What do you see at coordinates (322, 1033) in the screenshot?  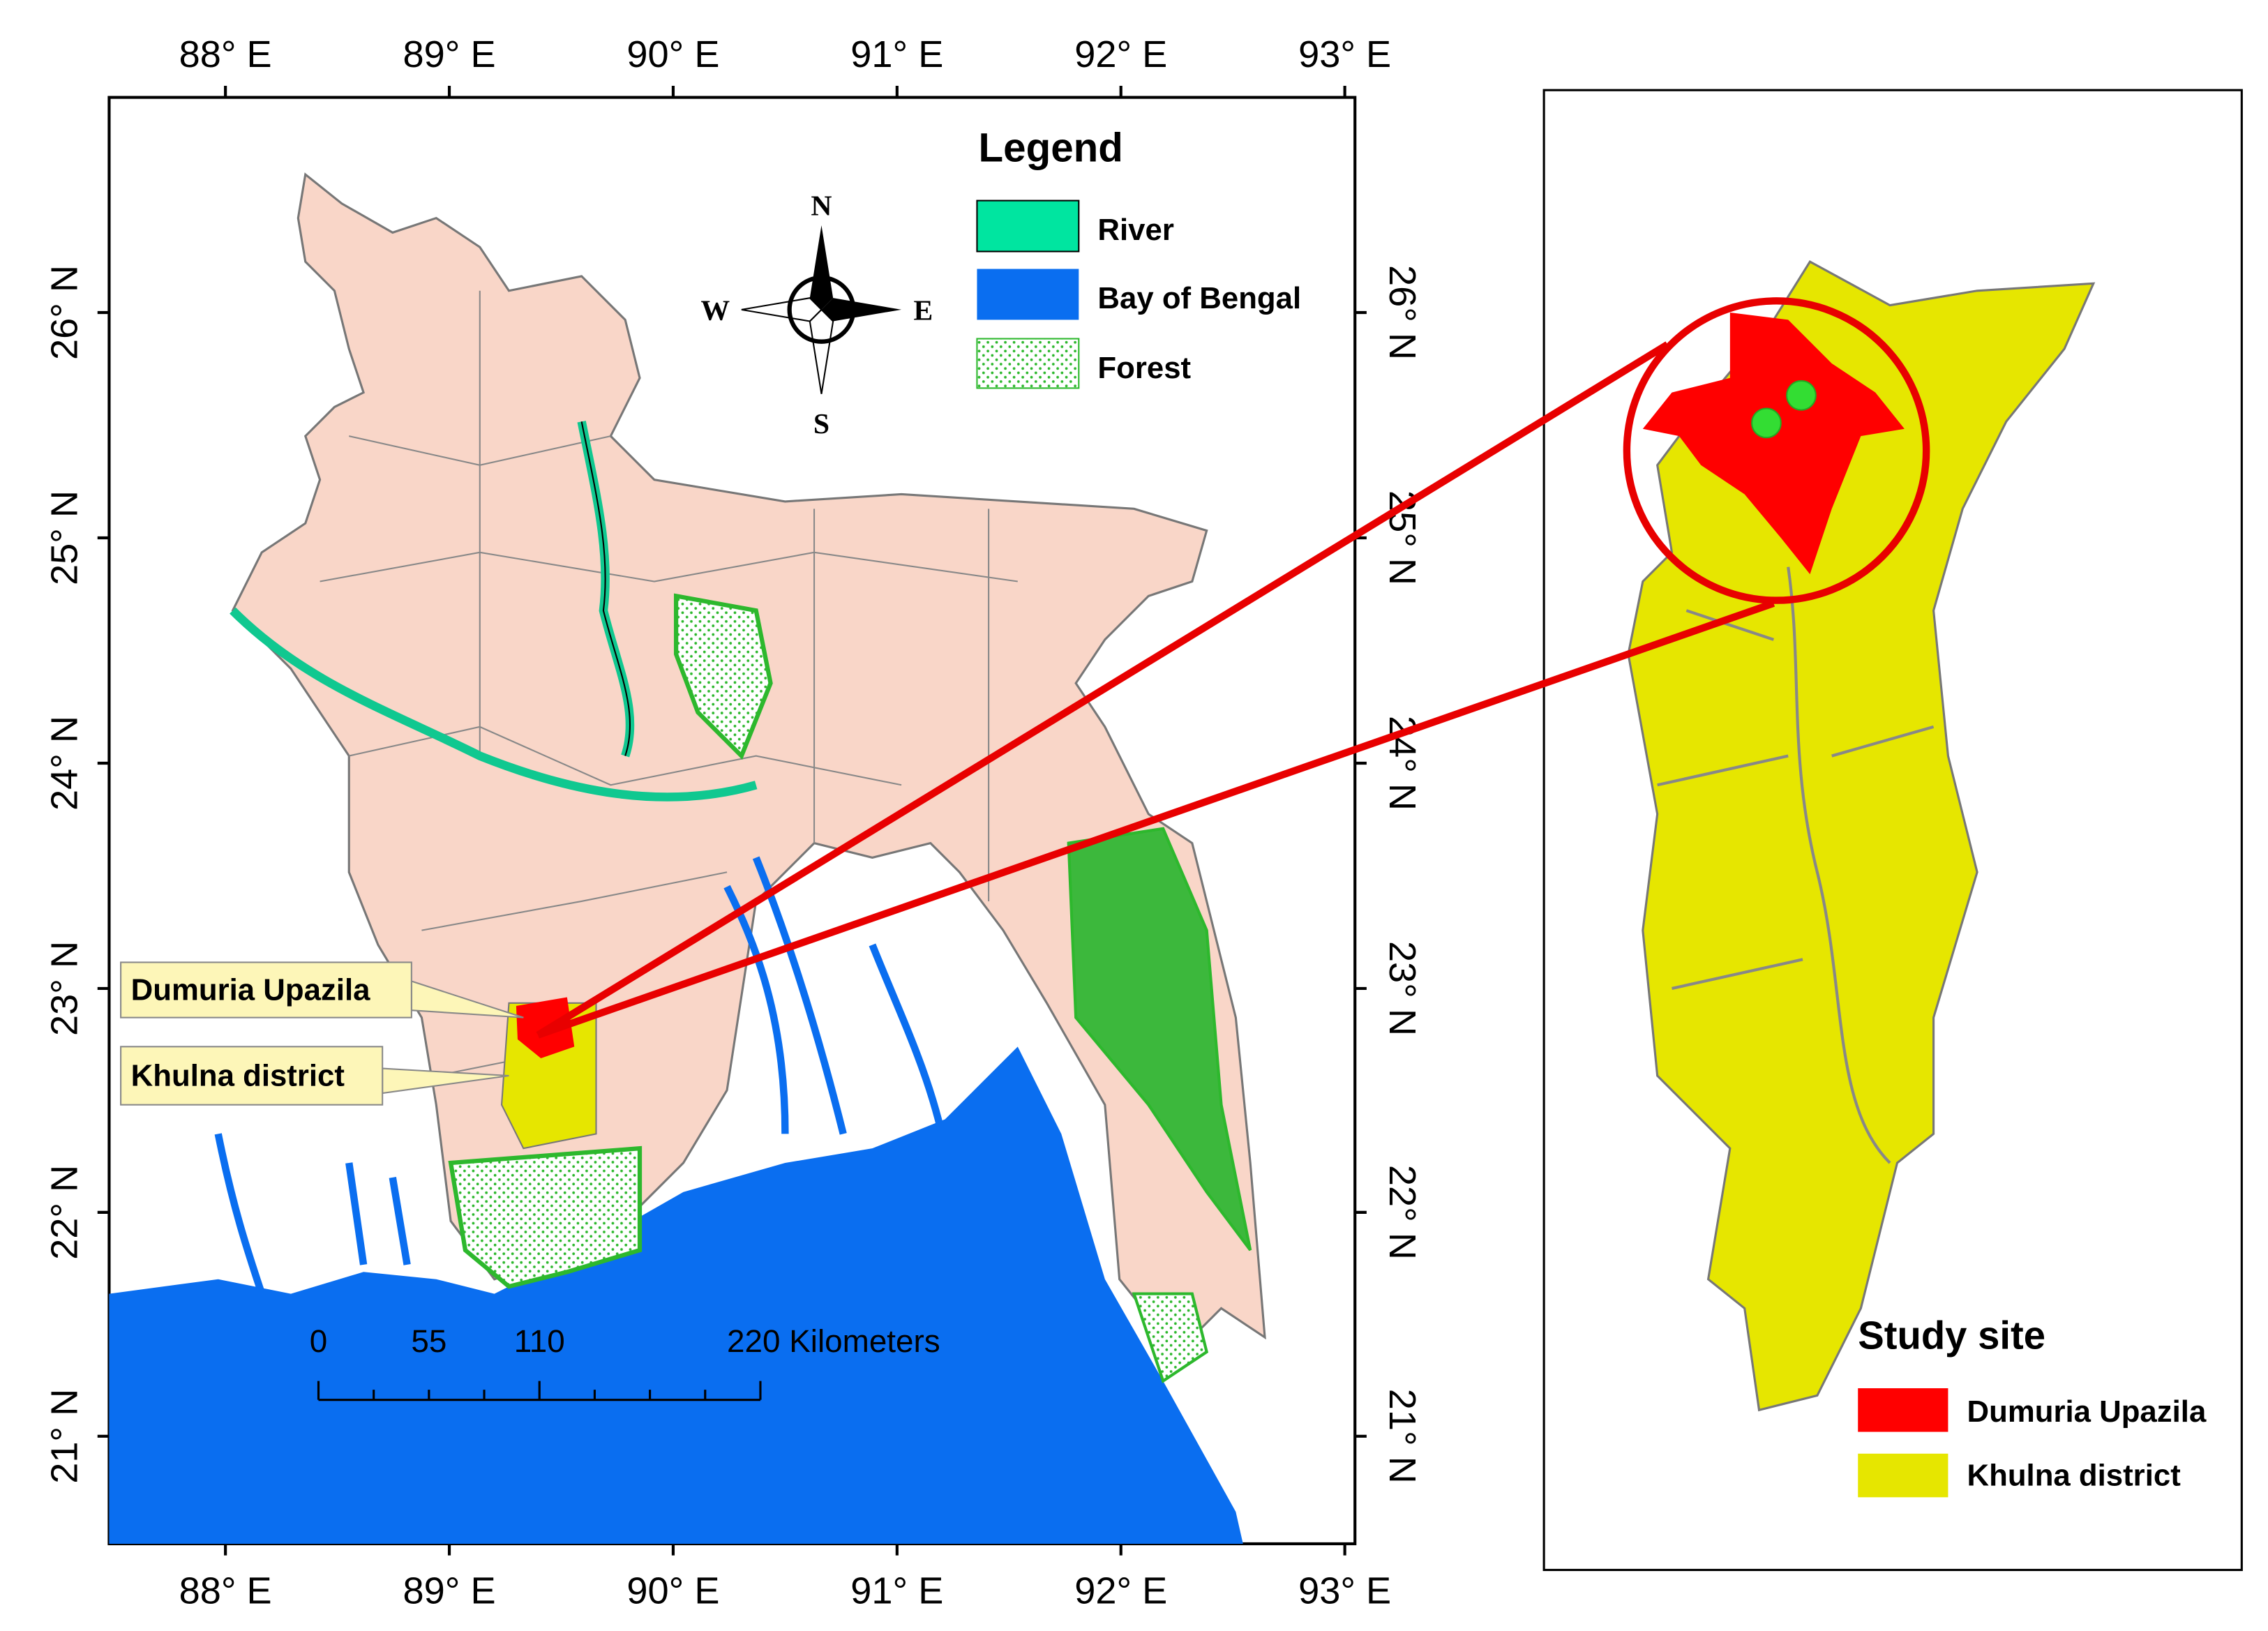 I see `callouts: Dumuria Upazila Khulna district` at bounding box center [322, 1033].